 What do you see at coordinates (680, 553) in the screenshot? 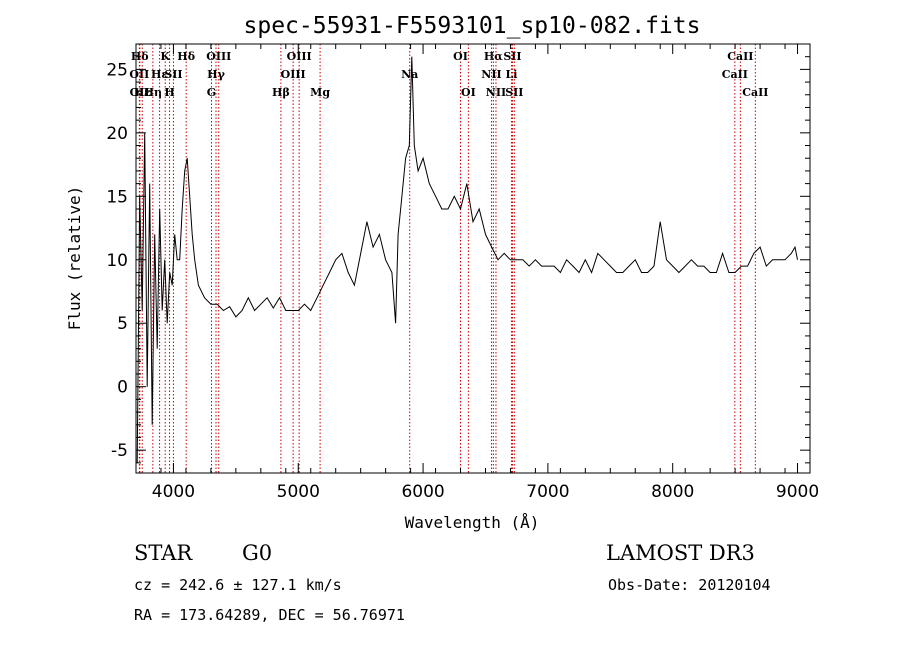
I see `survey-name: LAMOST DR3` at bounding box center [680, 553].